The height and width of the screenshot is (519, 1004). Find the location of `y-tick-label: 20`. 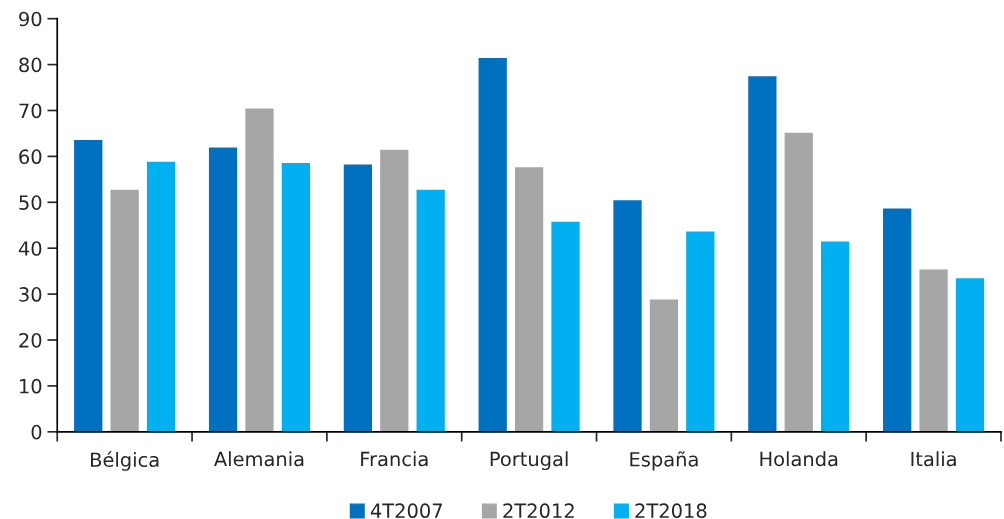

y-tick-label: 20 is located at coordinates (30, 340).